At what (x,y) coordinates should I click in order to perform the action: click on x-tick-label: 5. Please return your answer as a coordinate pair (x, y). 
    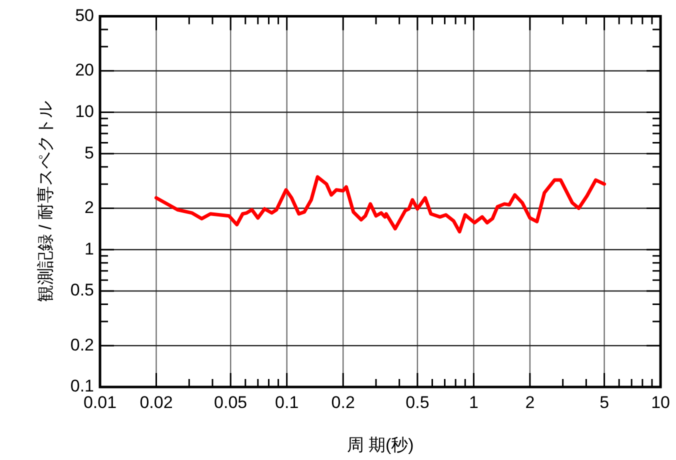
    Looking at the image, I should click on (605, 402).